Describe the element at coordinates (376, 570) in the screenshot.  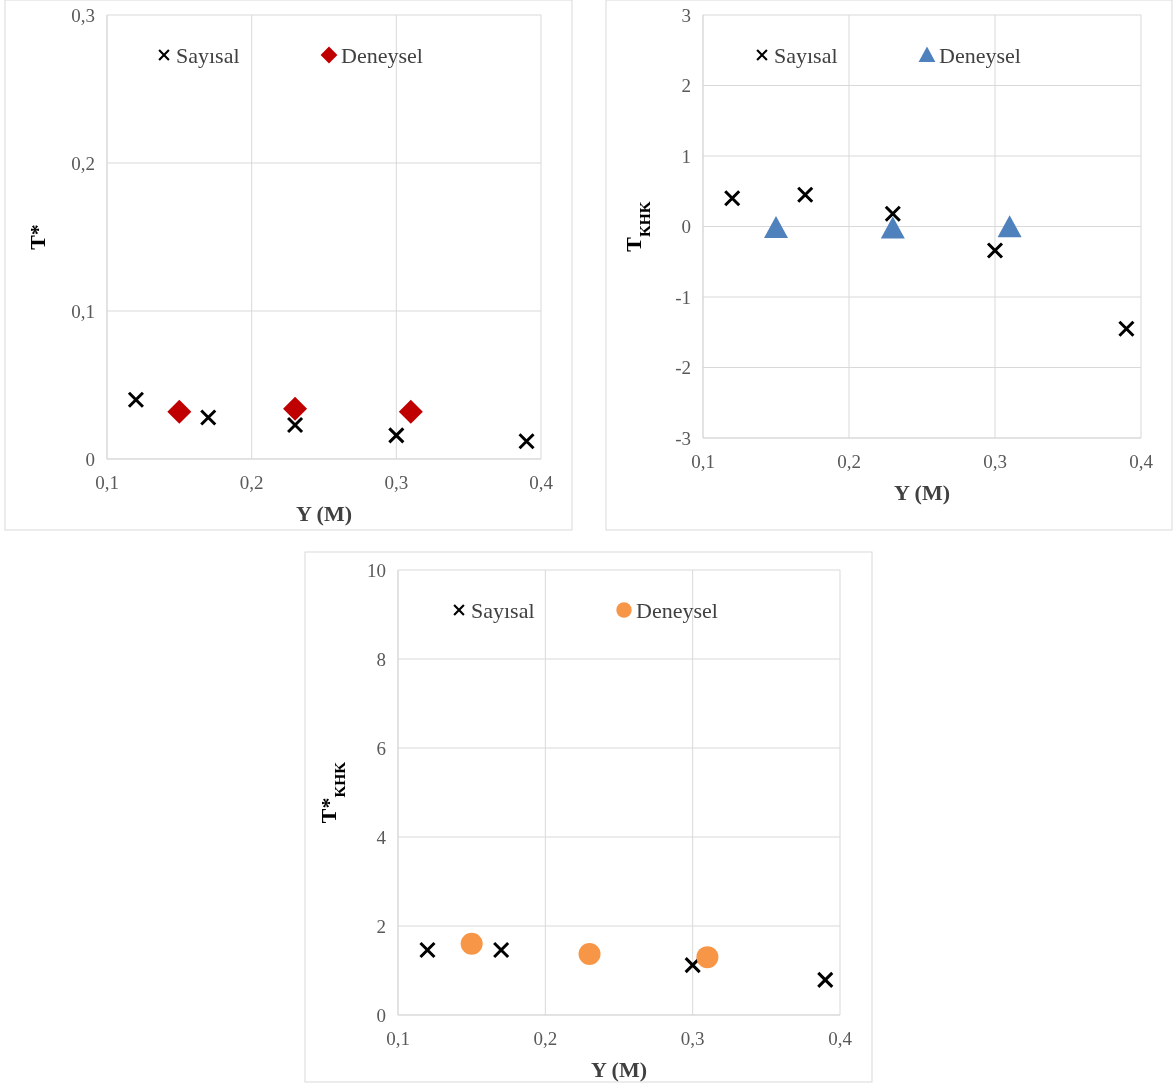
I see `y-tick-label: 10` at that location.